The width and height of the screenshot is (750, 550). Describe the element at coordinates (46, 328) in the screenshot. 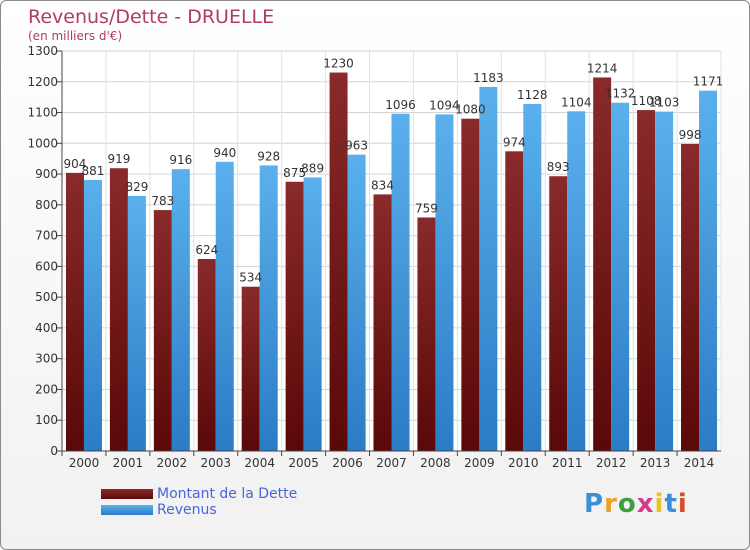

I see `y-tick-label: 400` at that location.